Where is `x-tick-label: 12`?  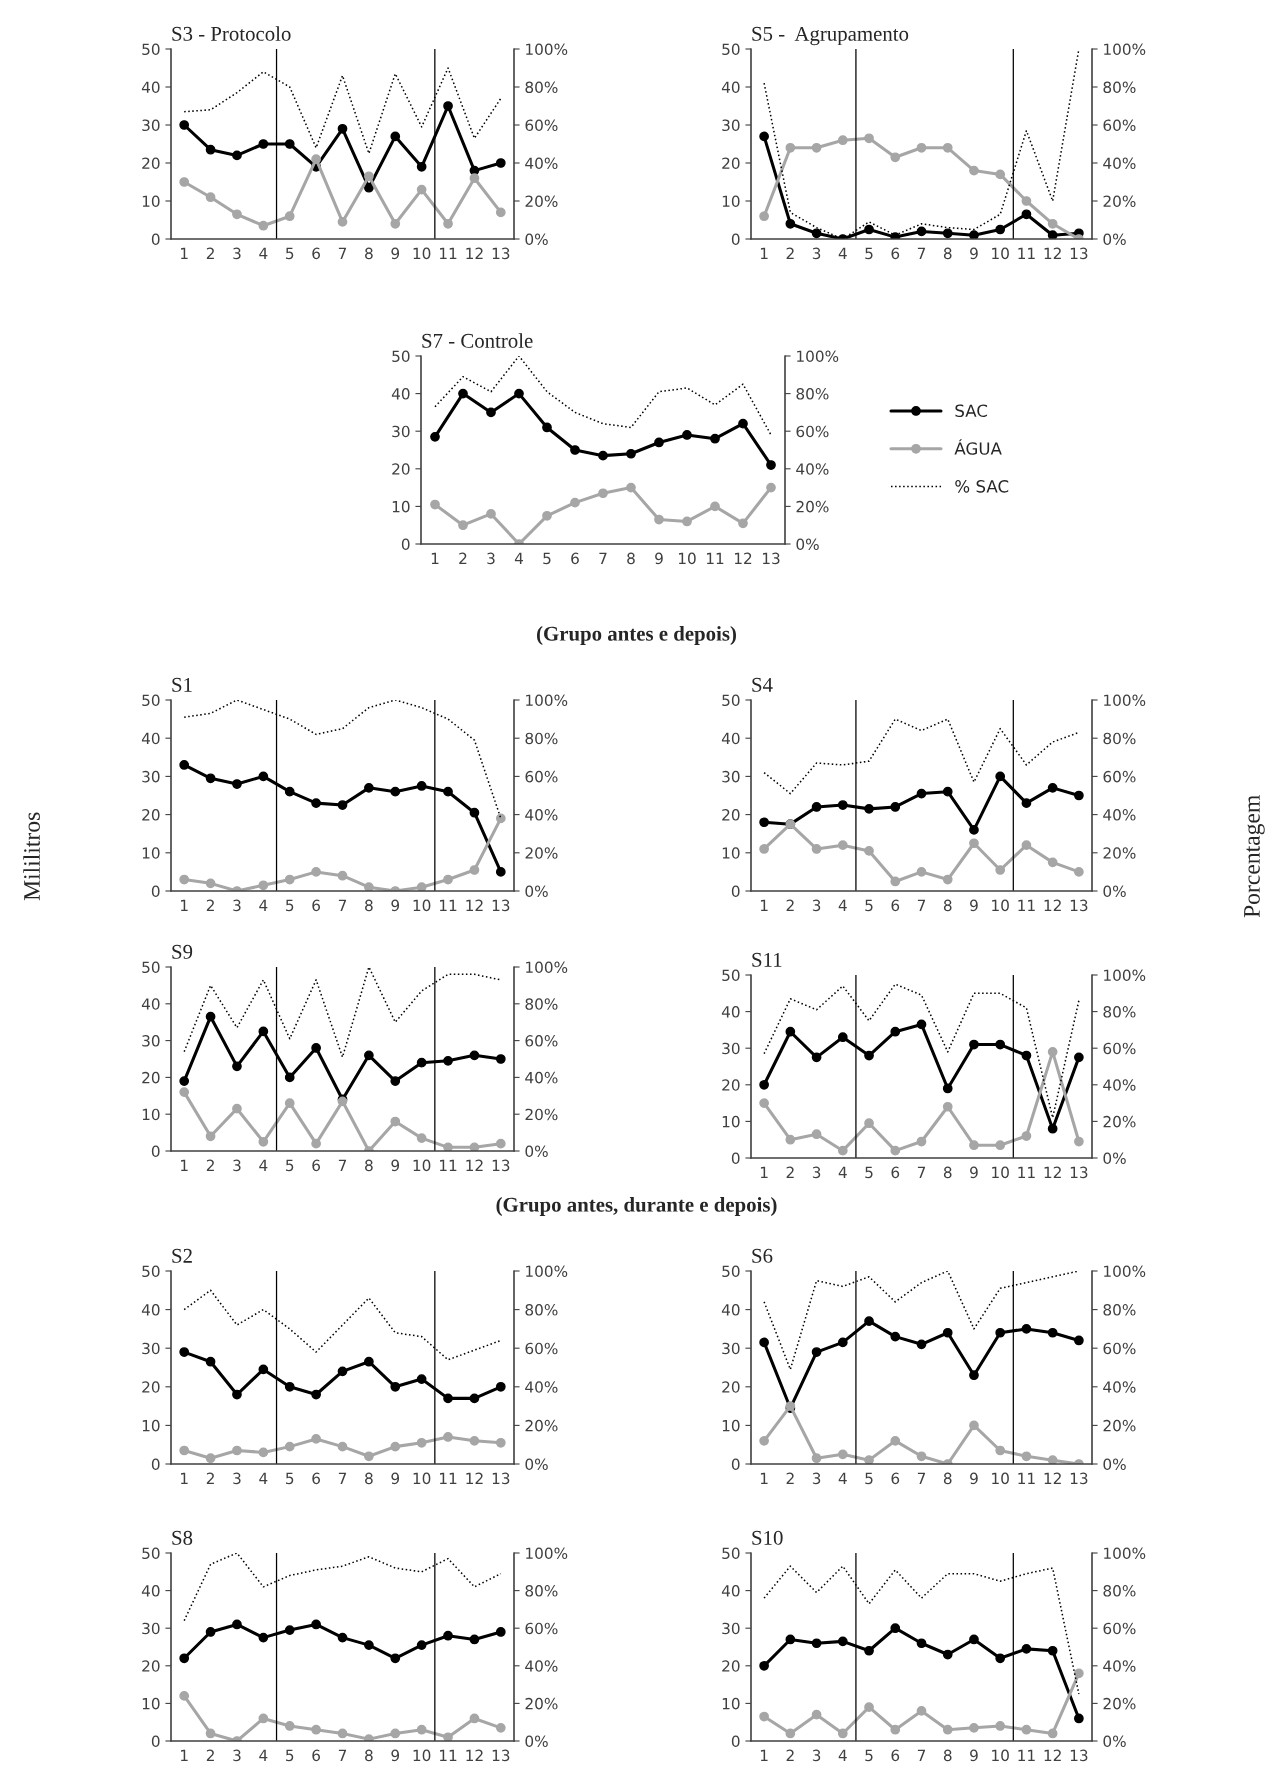 x-tick-label: 12 is located at coordinates (1052, 1172).